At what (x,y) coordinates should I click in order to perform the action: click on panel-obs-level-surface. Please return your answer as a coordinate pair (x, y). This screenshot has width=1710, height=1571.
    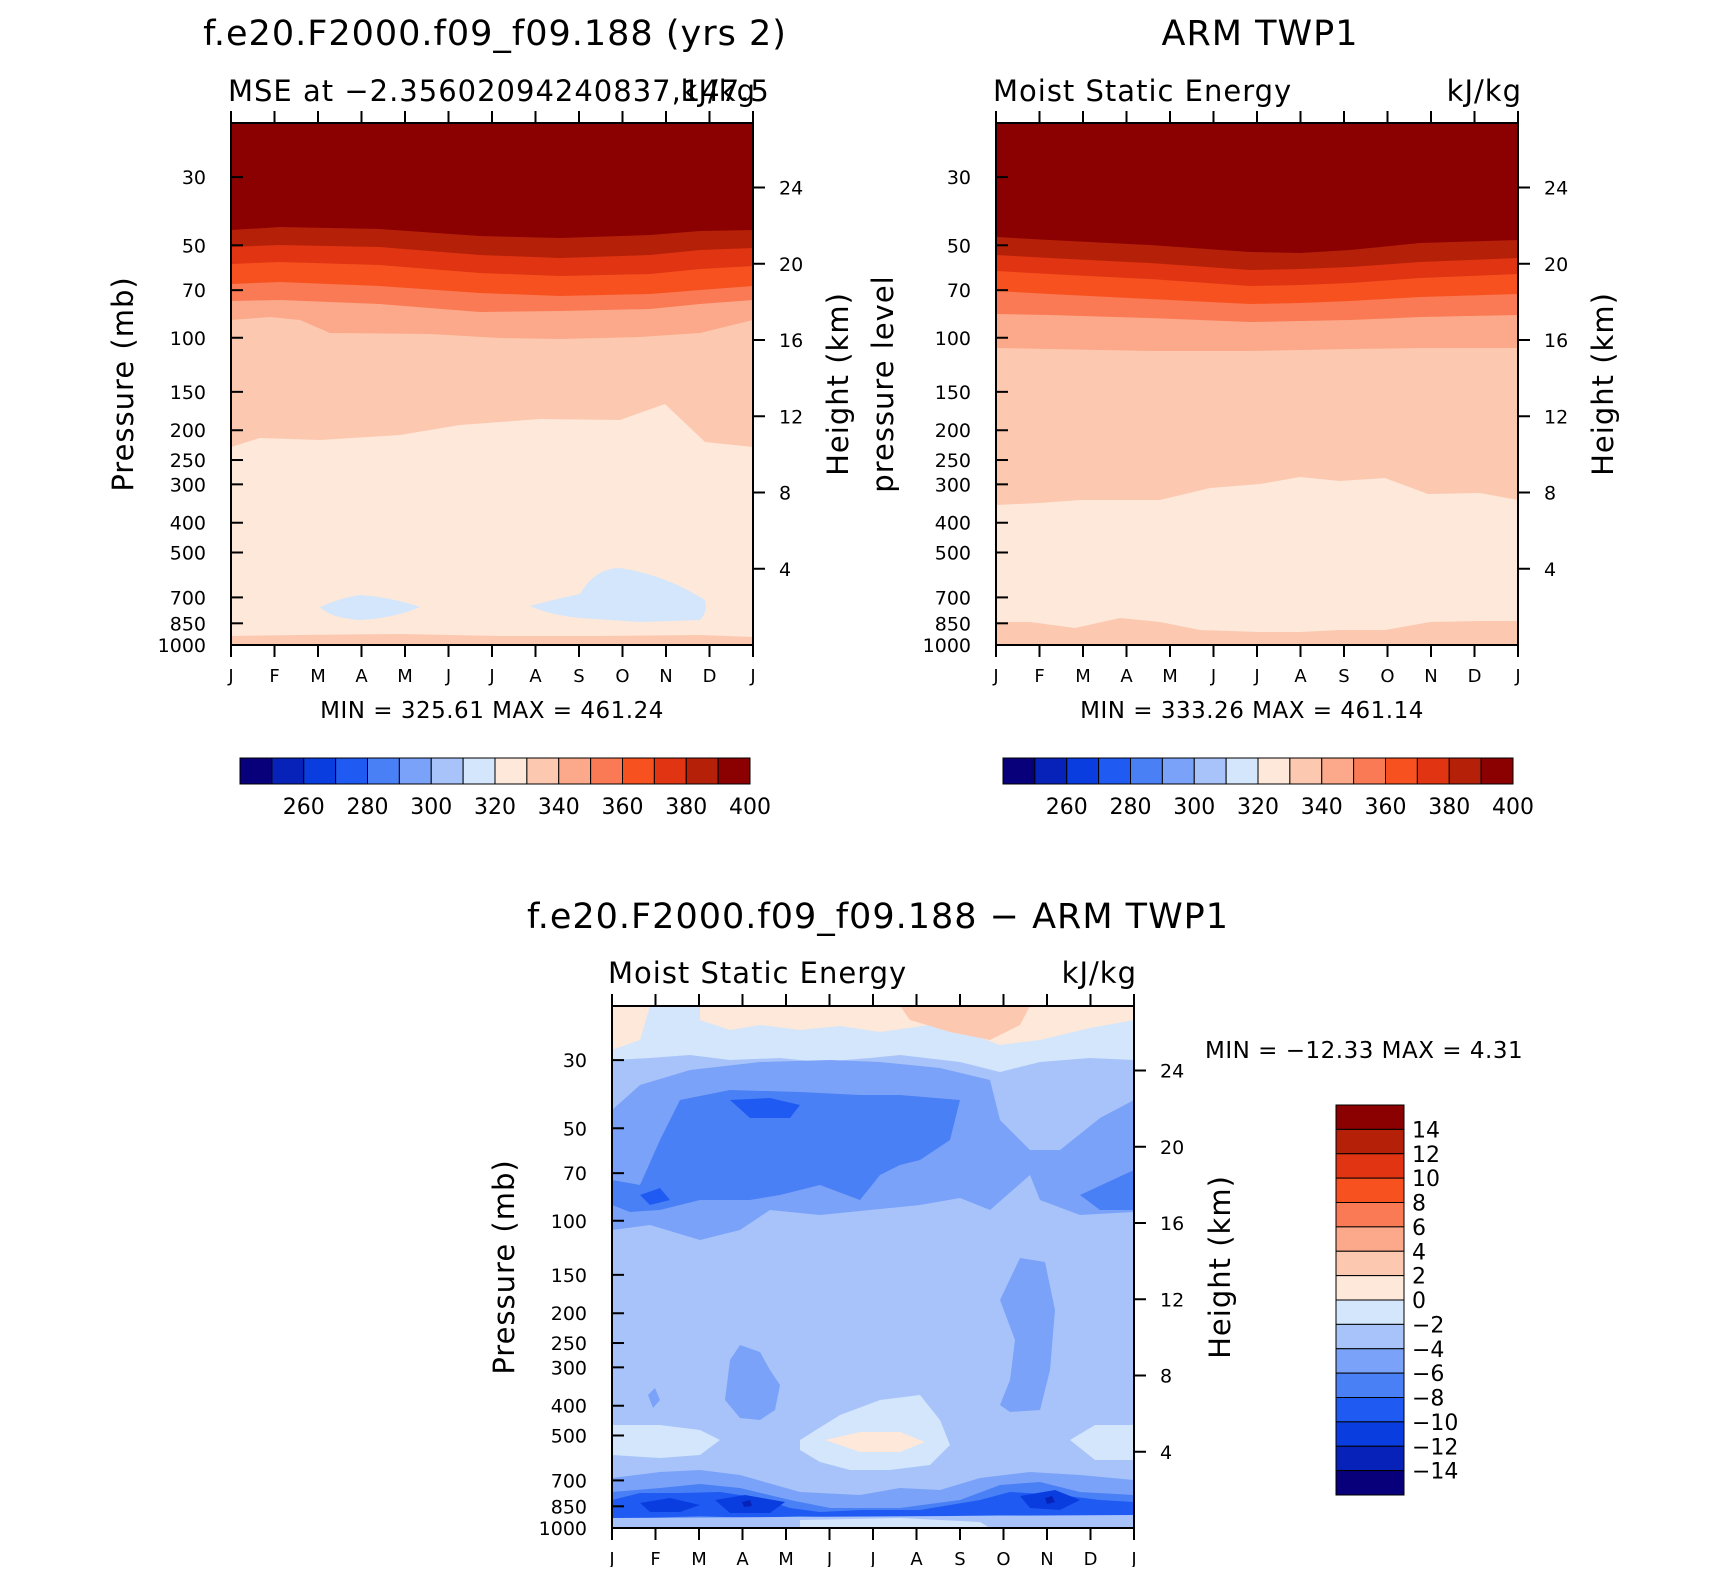
    Looking at the image, I should click on (1257, 631).